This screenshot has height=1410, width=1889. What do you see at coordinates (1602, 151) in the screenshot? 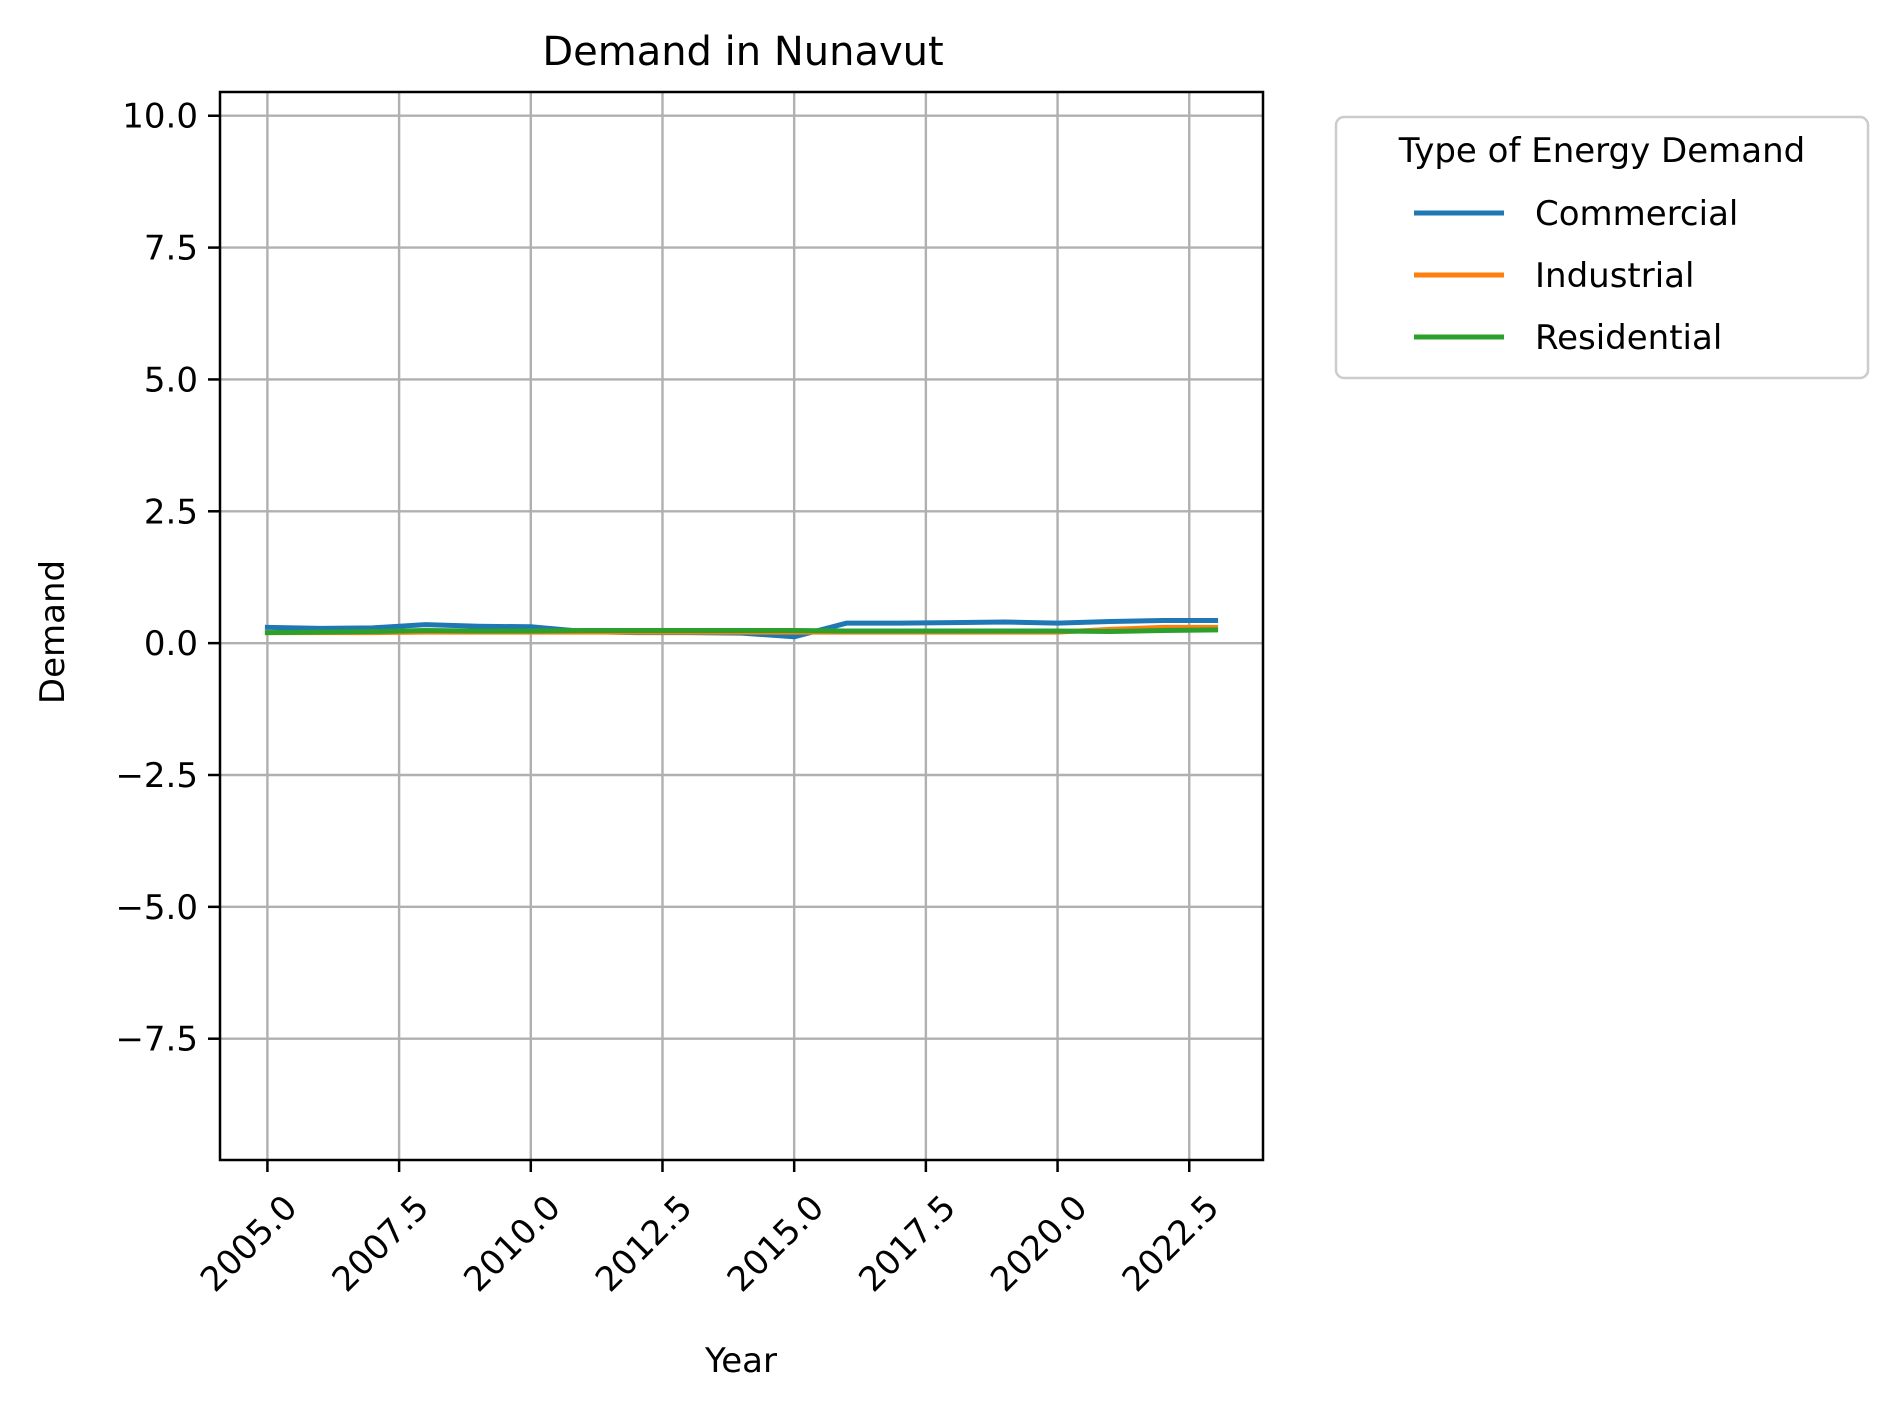
I see `legend-title: Type of Energy Demand` at bounding box center [1602, 151].